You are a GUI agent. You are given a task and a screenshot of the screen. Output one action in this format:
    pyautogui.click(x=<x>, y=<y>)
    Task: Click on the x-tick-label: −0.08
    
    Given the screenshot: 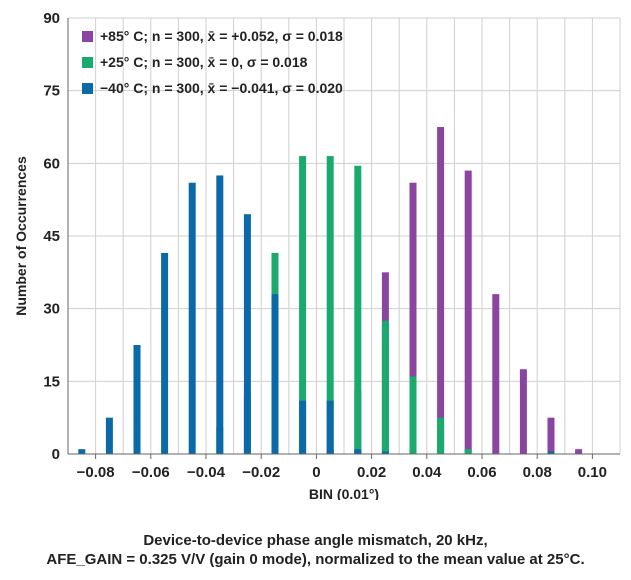 What is the action you would take?
    pyautogui.click(x=96, y=472)
    